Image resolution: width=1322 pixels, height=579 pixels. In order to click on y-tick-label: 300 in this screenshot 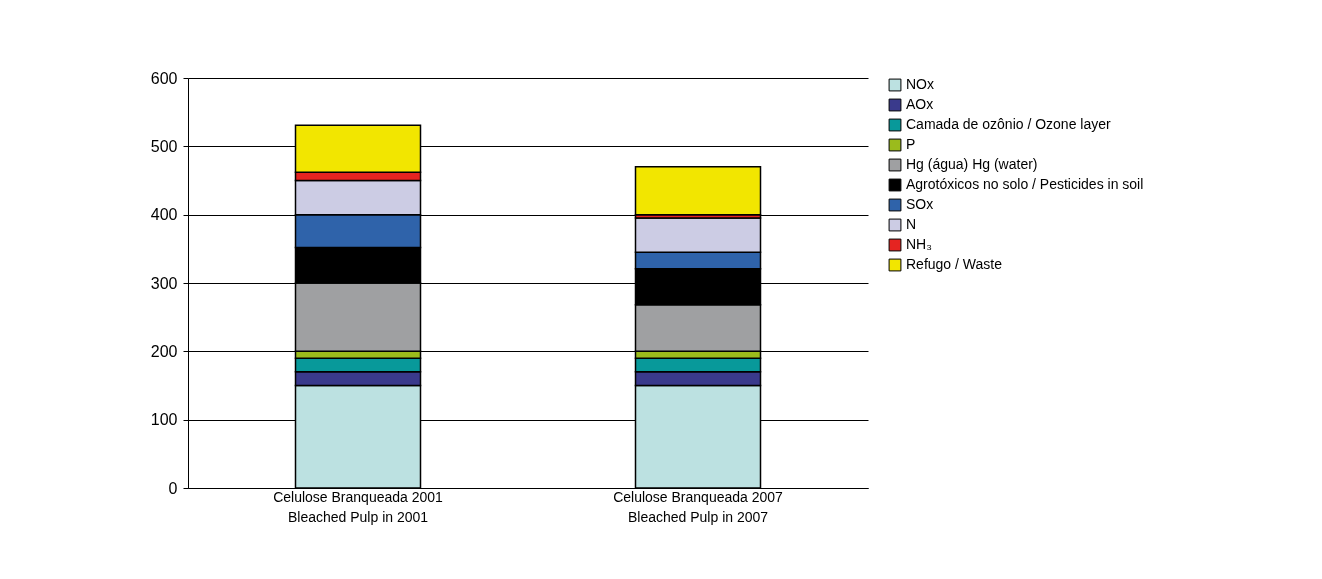, I will do `click(164, 283)`.